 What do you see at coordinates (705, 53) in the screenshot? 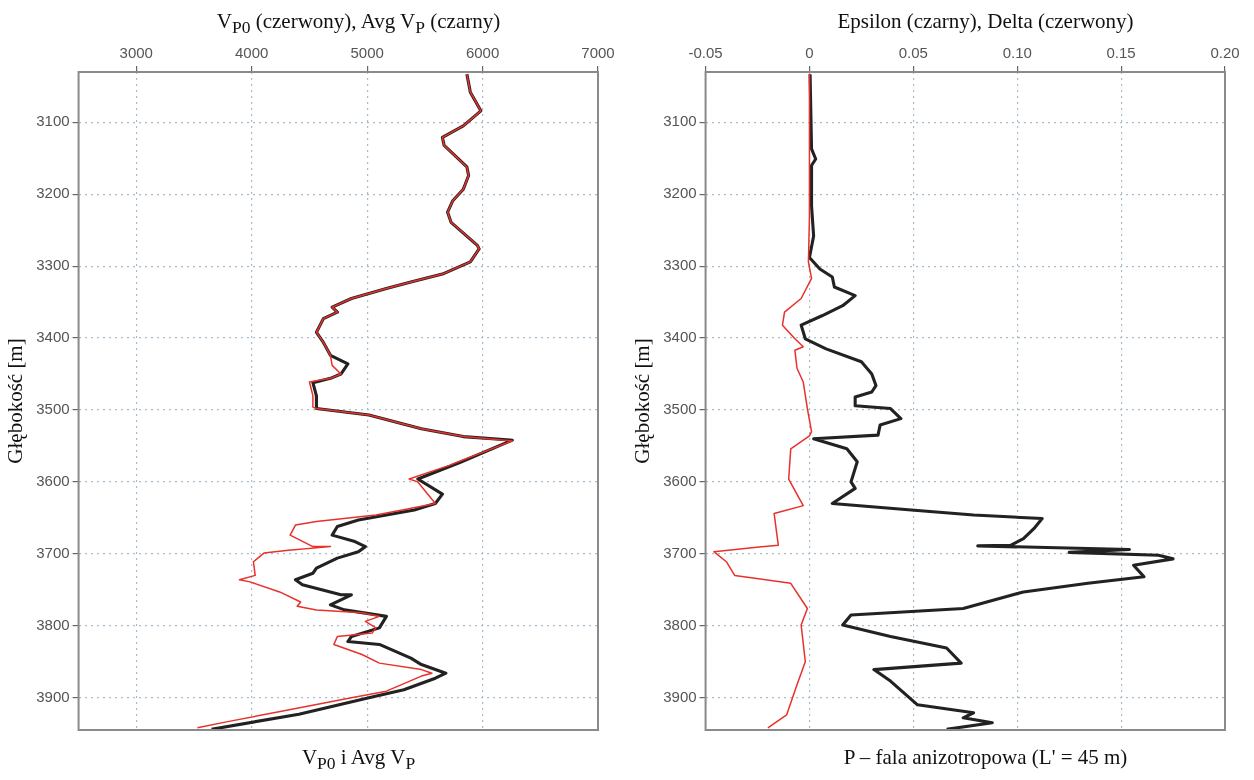
I see `x-tick-label: -0.05` at bounding box center [705, 53].